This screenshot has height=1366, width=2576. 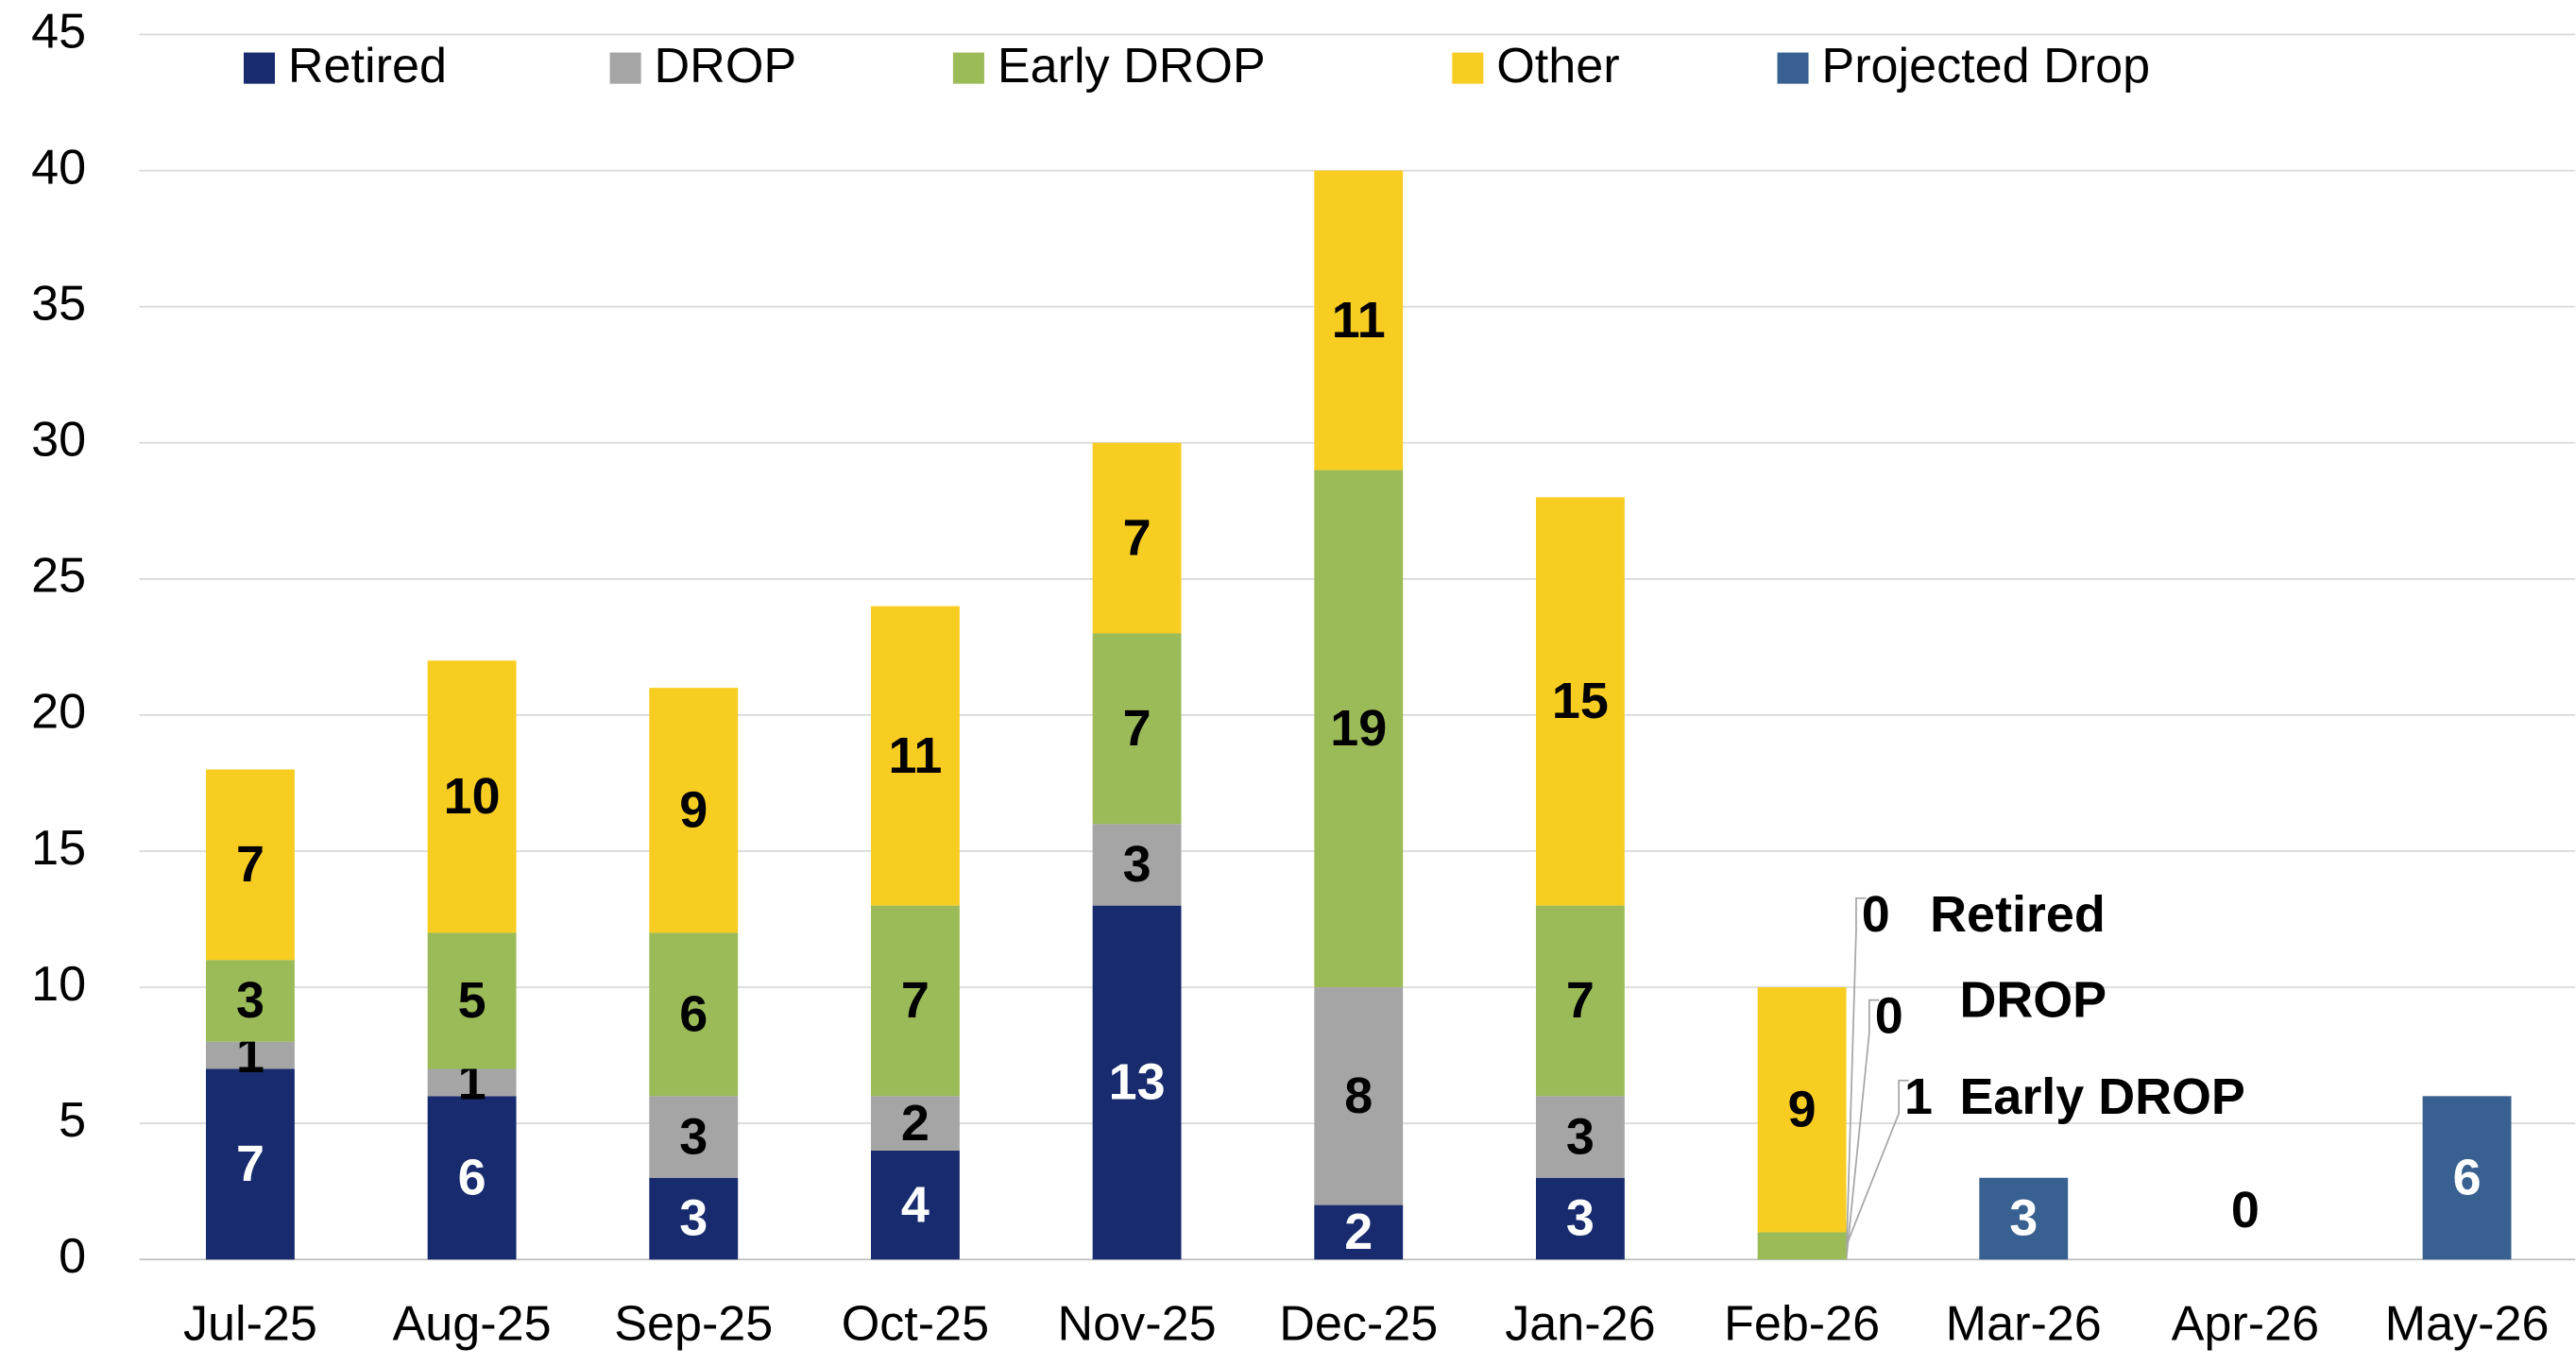 I want to click on x-tick-label: Jan-26, so click(x=1580, y=1323).